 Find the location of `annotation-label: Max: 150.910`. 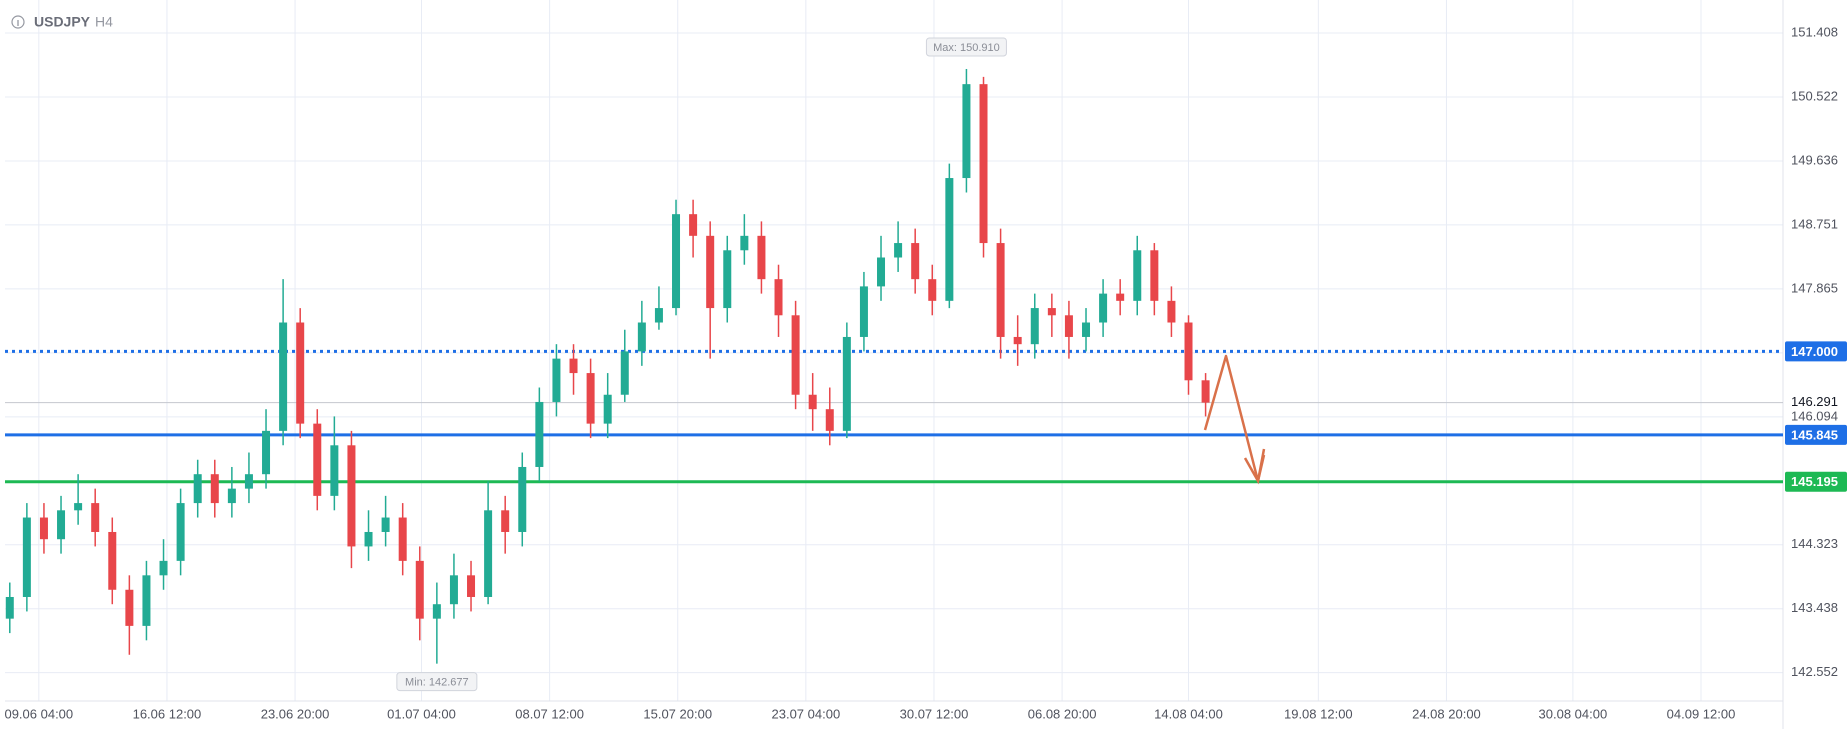

annotation-label: Max: 150.910 is located at coordinates (966, 48).